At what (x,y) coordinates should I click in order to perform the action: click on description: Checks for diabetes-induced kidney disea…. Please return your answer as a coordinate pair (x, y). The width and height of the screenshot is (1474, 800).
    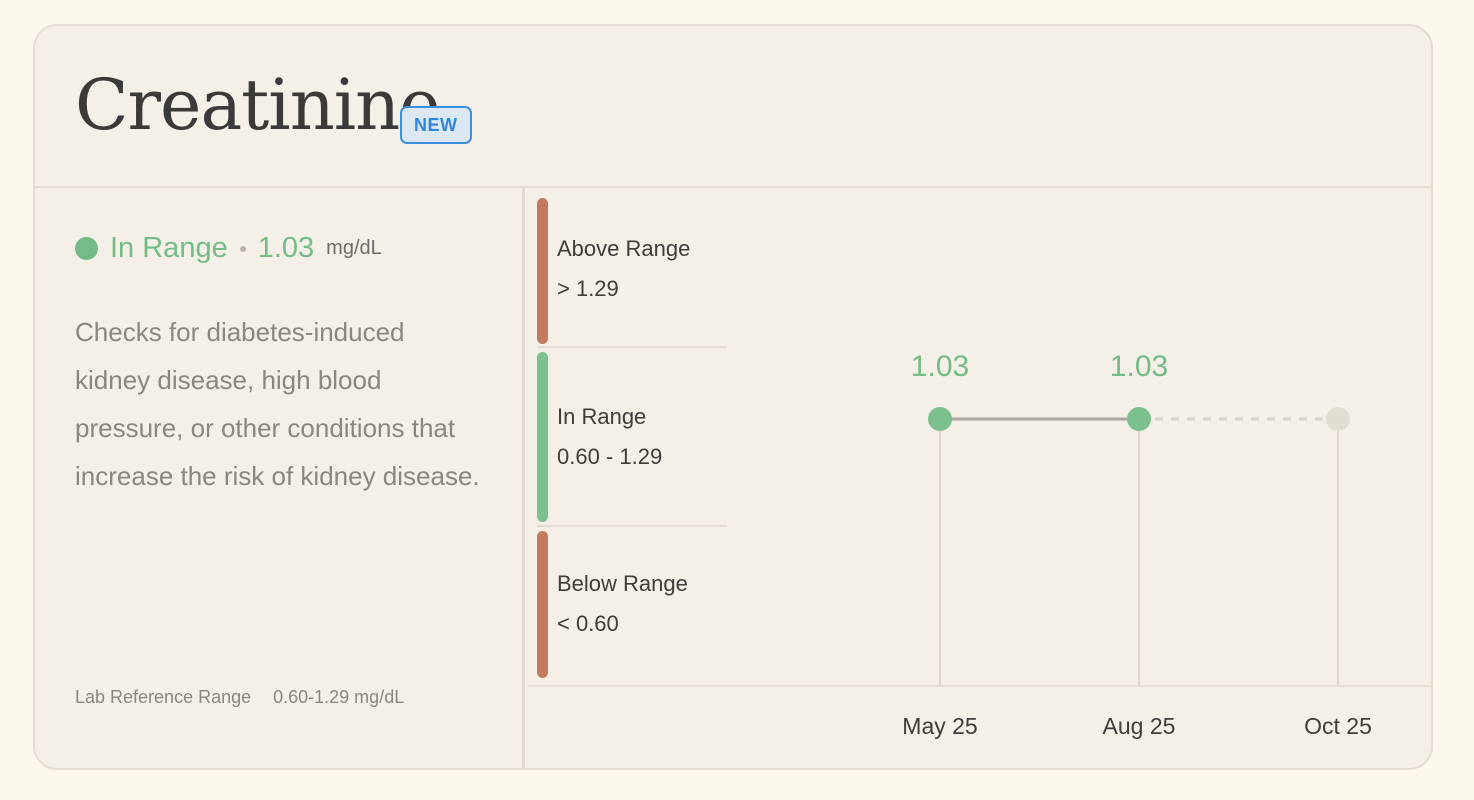
    Looking at the image, I should click on (277, 404).